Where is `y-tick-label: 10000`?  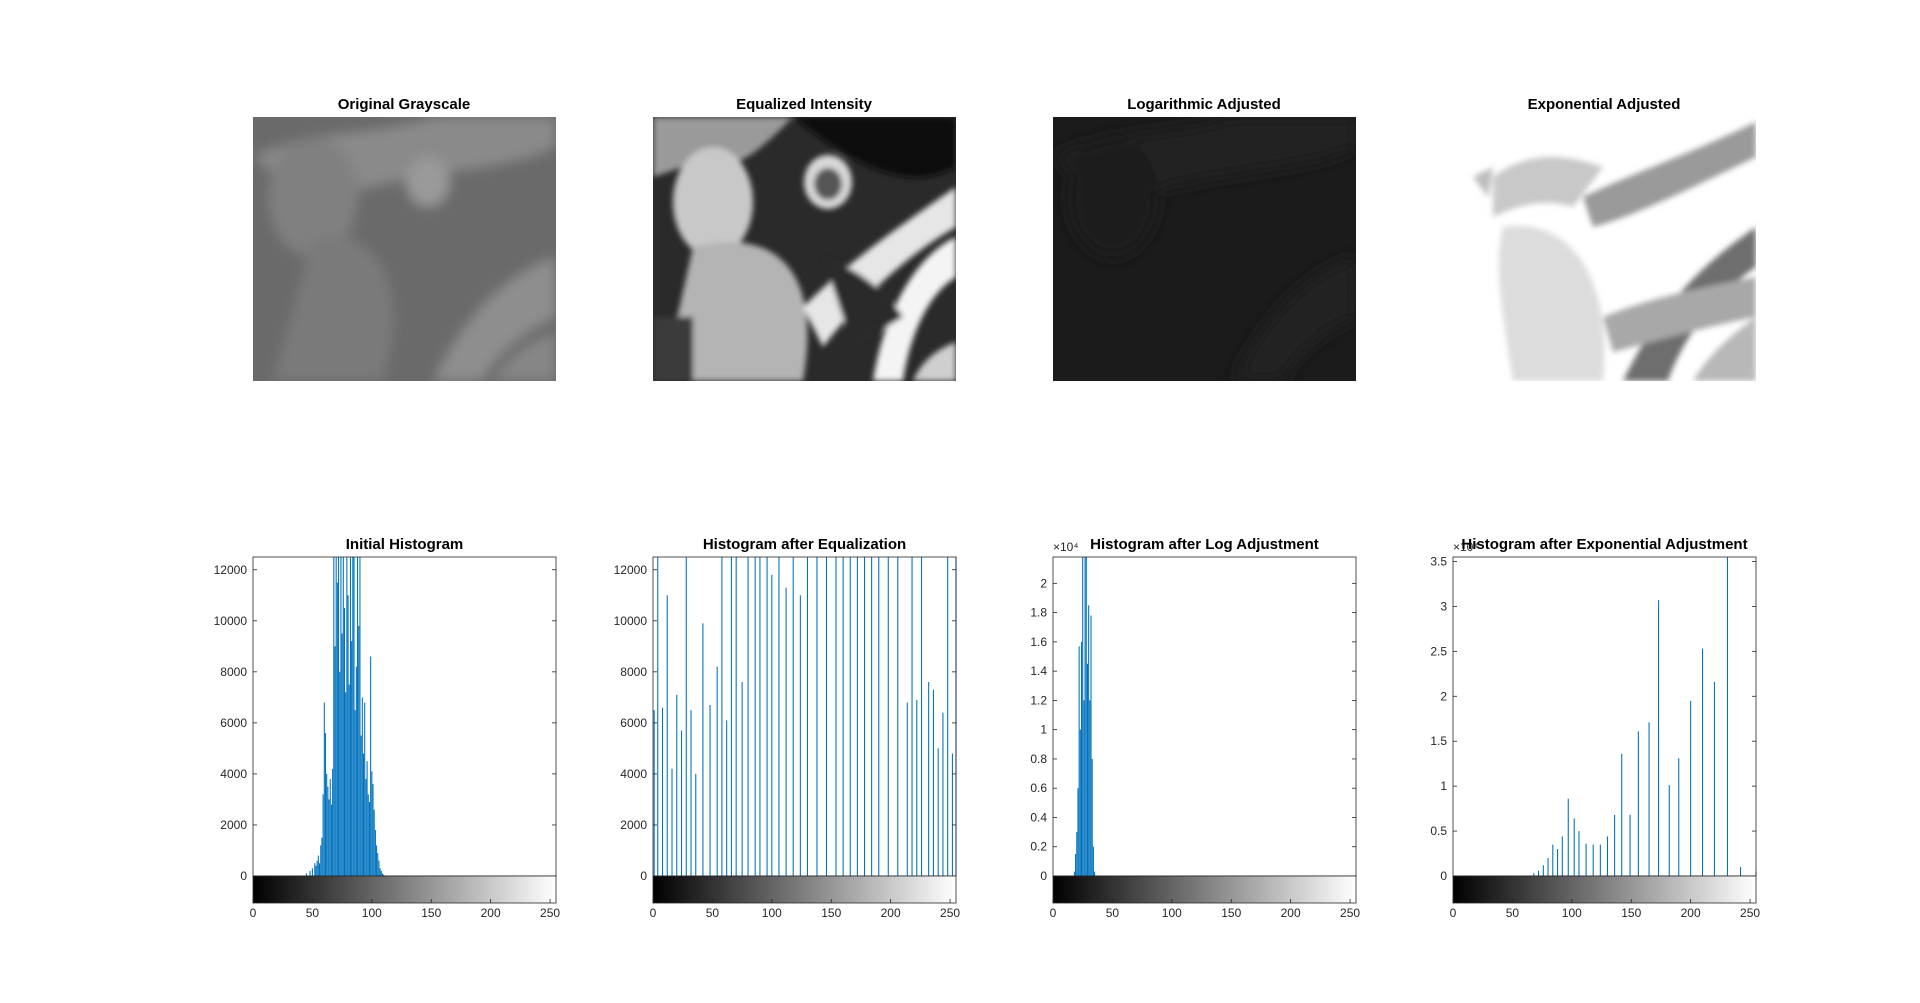
y-tick-label: 10000 is located at coordinates (631, 621).